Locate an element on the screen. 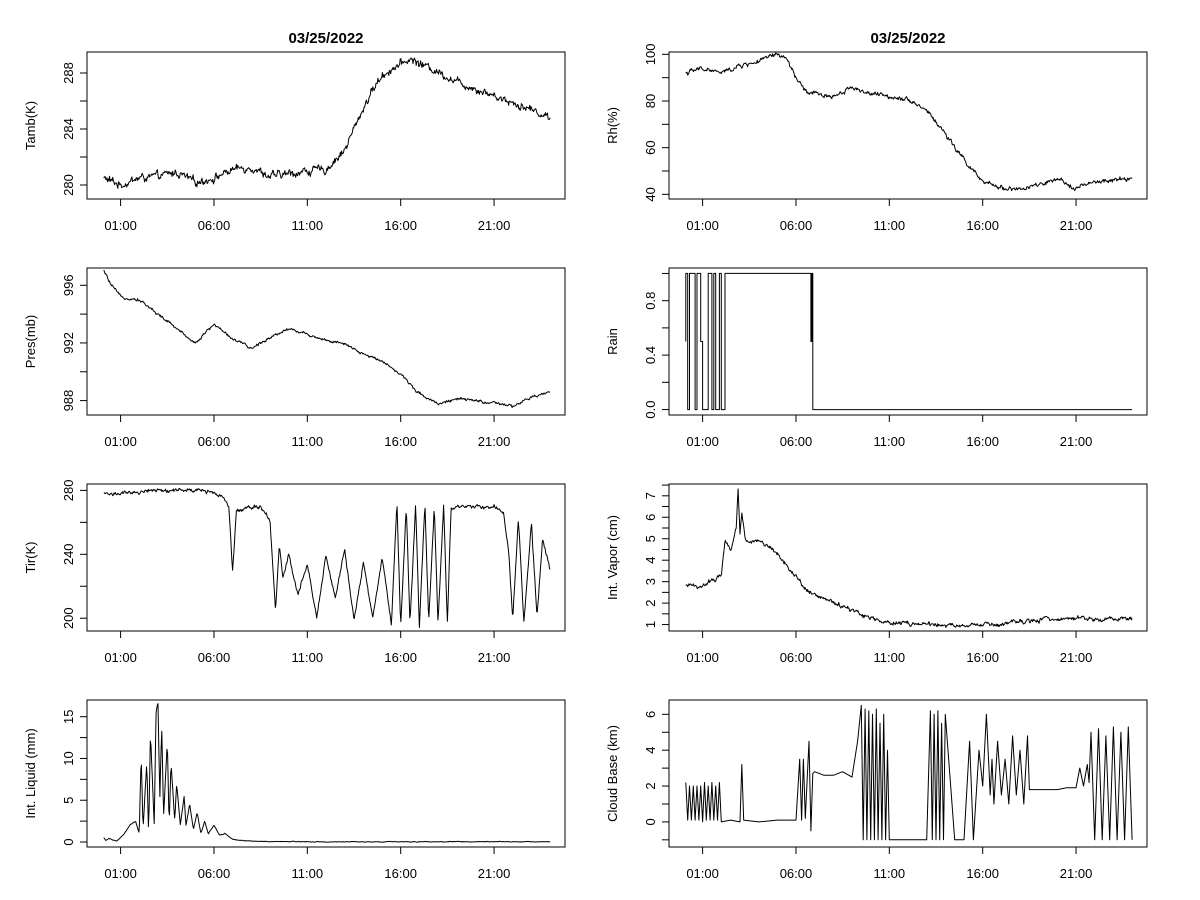 Image resolution: width=1200 pixels, height=900 pixels. y-tick-label: 996 is located at coordinates (68, 285).